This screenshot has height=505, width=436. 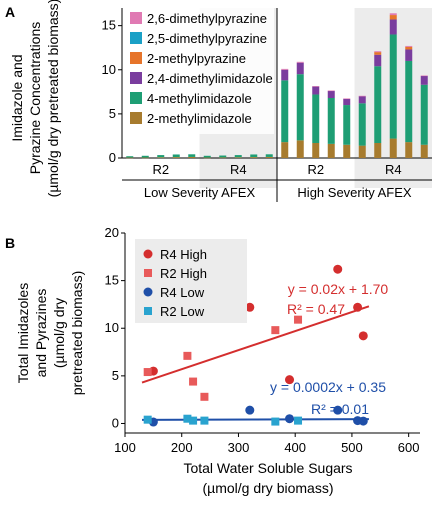 What do you see at coordinates (35, 98) in the screenshot?
I see `y-axis-label: Pyrazine Concentrations` at bounding box center [35, 98].